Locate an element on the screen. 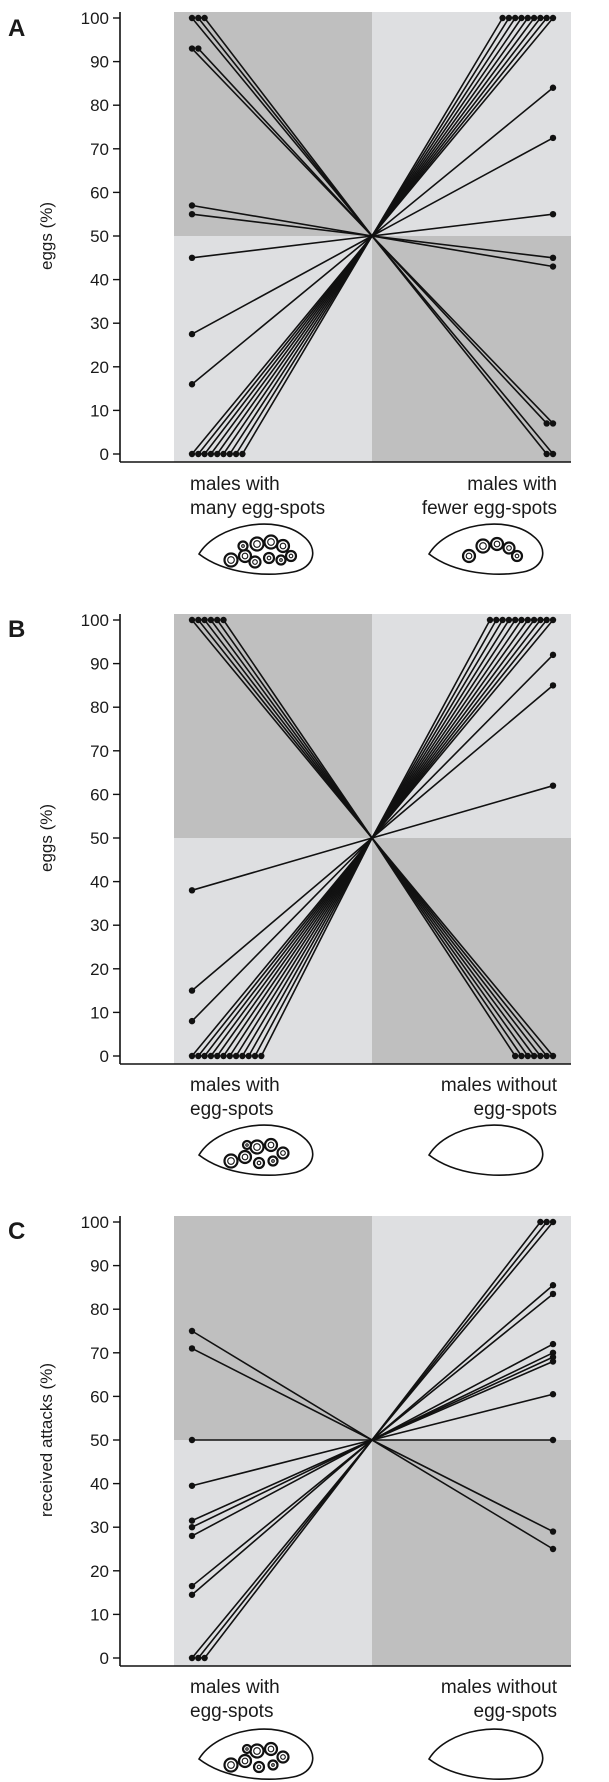  quadrant-top-left is located at coordinates (273, 124).